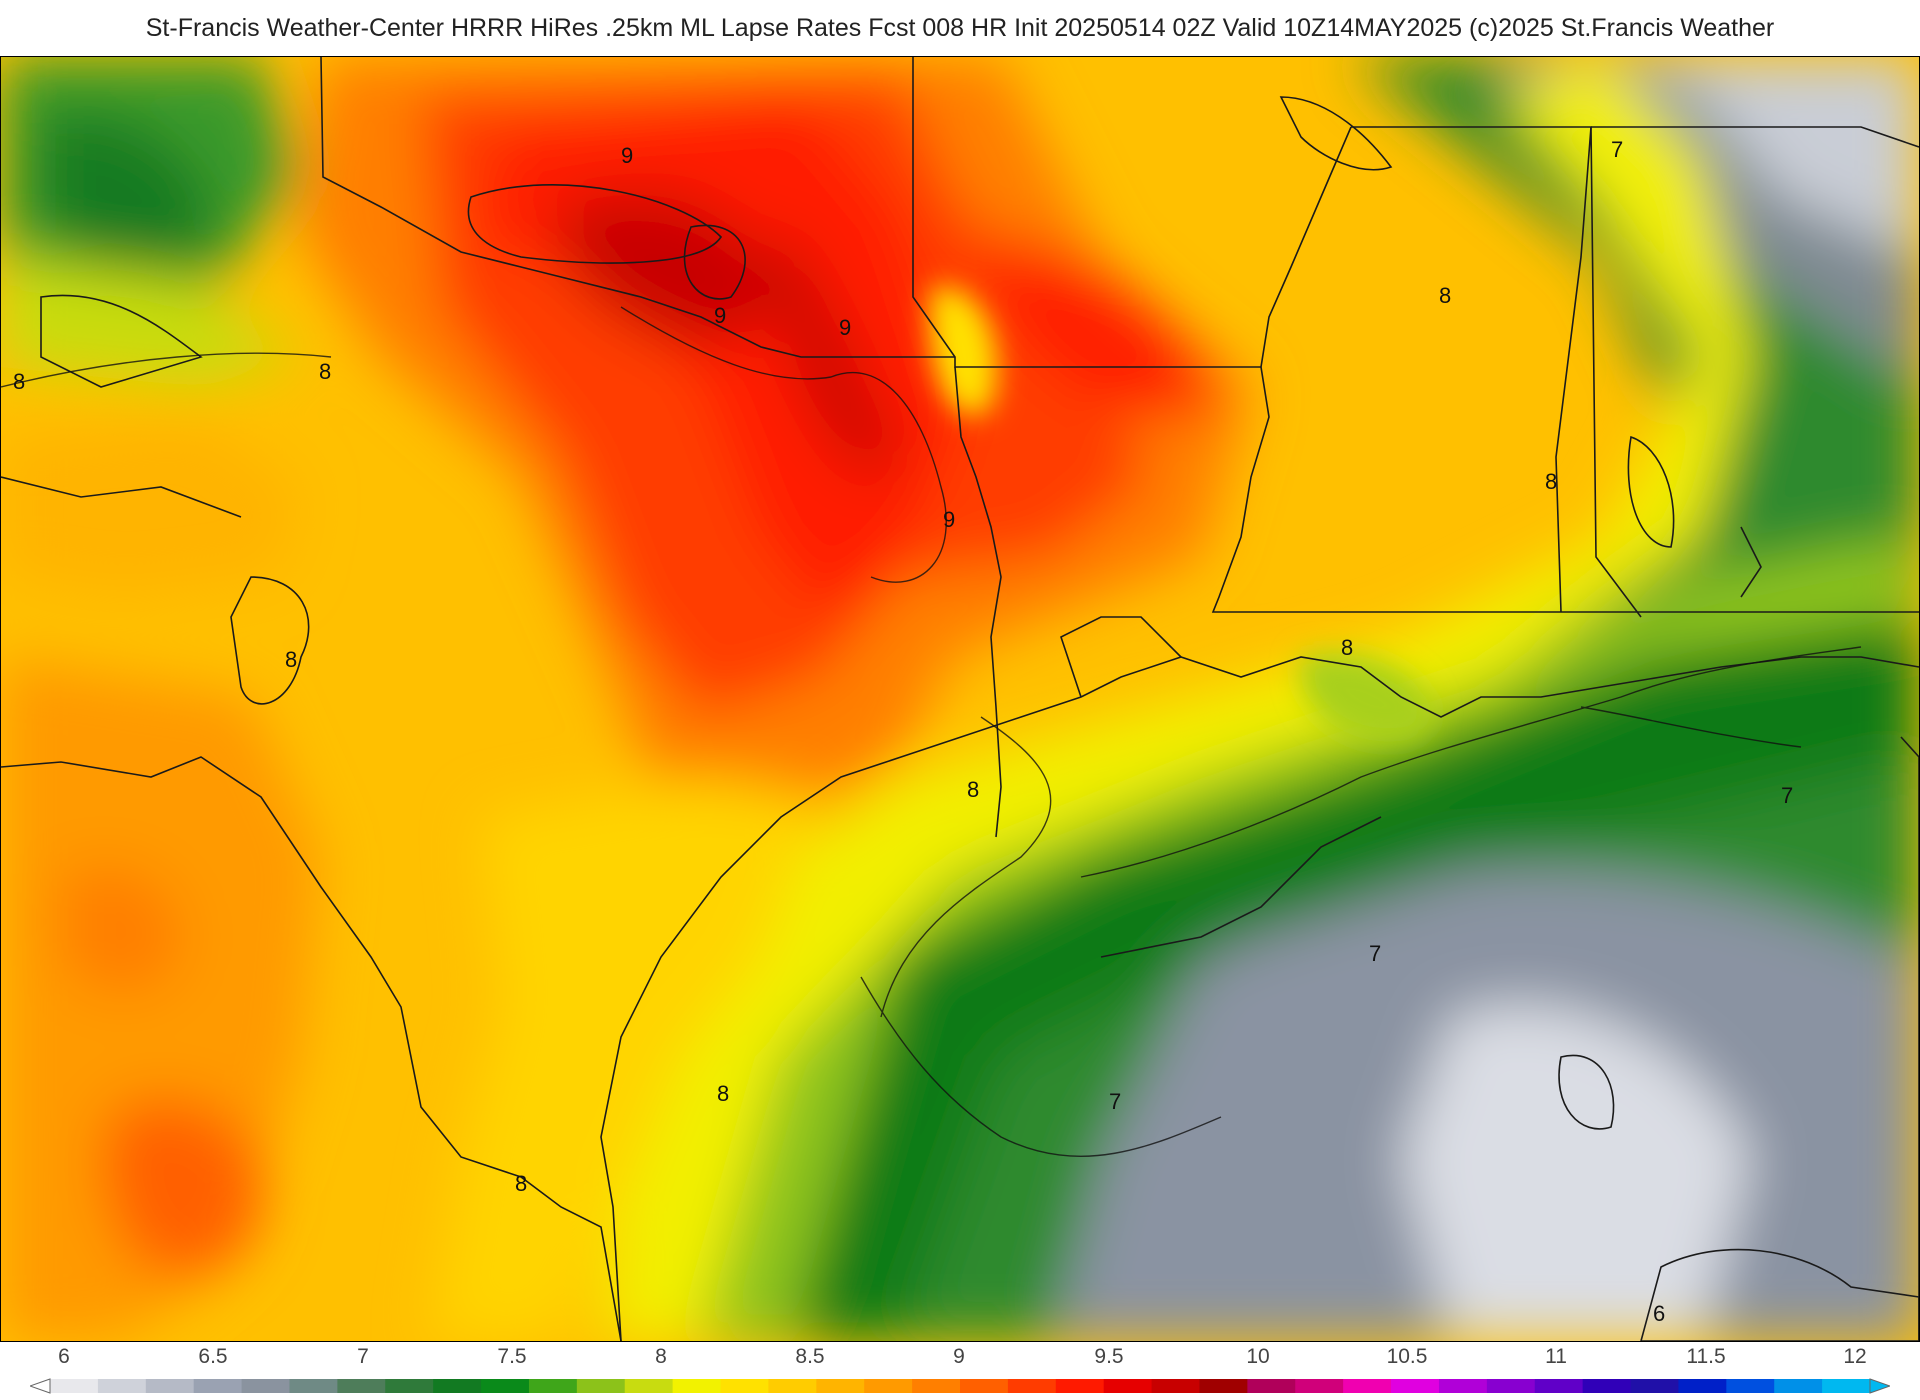  Describe the element at coordinates (363, 1356) in the screenshot. I see `colorbar-tick: 7` at that location.